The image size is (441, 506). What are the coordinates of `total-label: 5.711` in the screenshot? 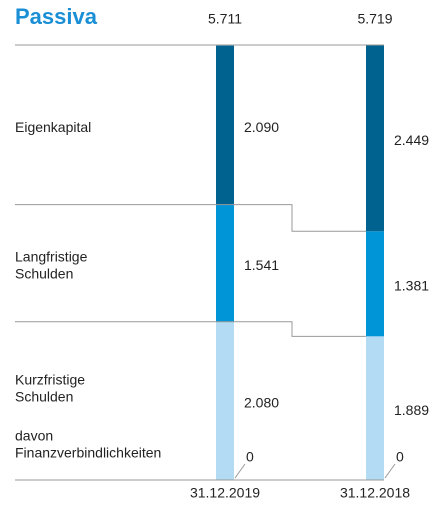 It's located at (225, 19).